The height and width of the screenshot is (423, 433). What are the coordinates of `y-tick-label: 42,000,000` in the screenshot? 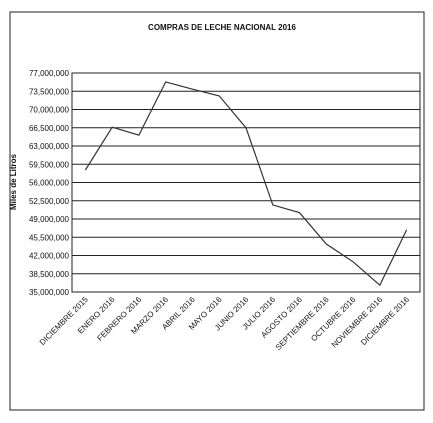 It's located at (49, 256).